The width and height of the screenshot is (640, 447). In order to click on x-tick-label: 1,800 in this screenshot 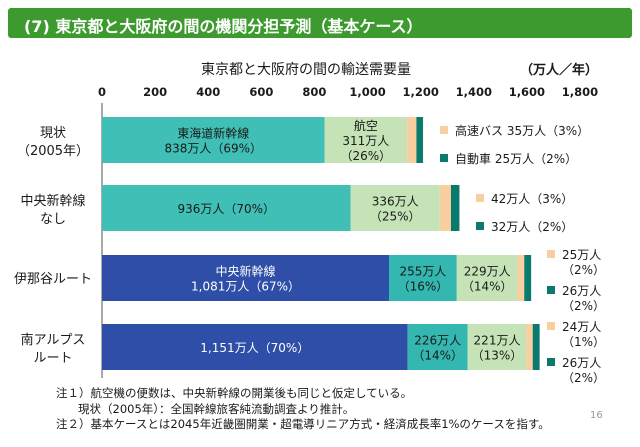, I will do `click(580, 92)`.